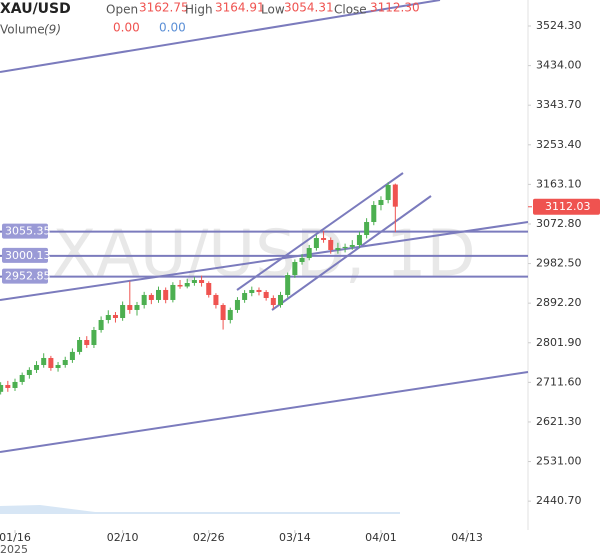 This screenshot has height=558, width=600. I want to click on field-value: 3164.91, so click(240, 8).